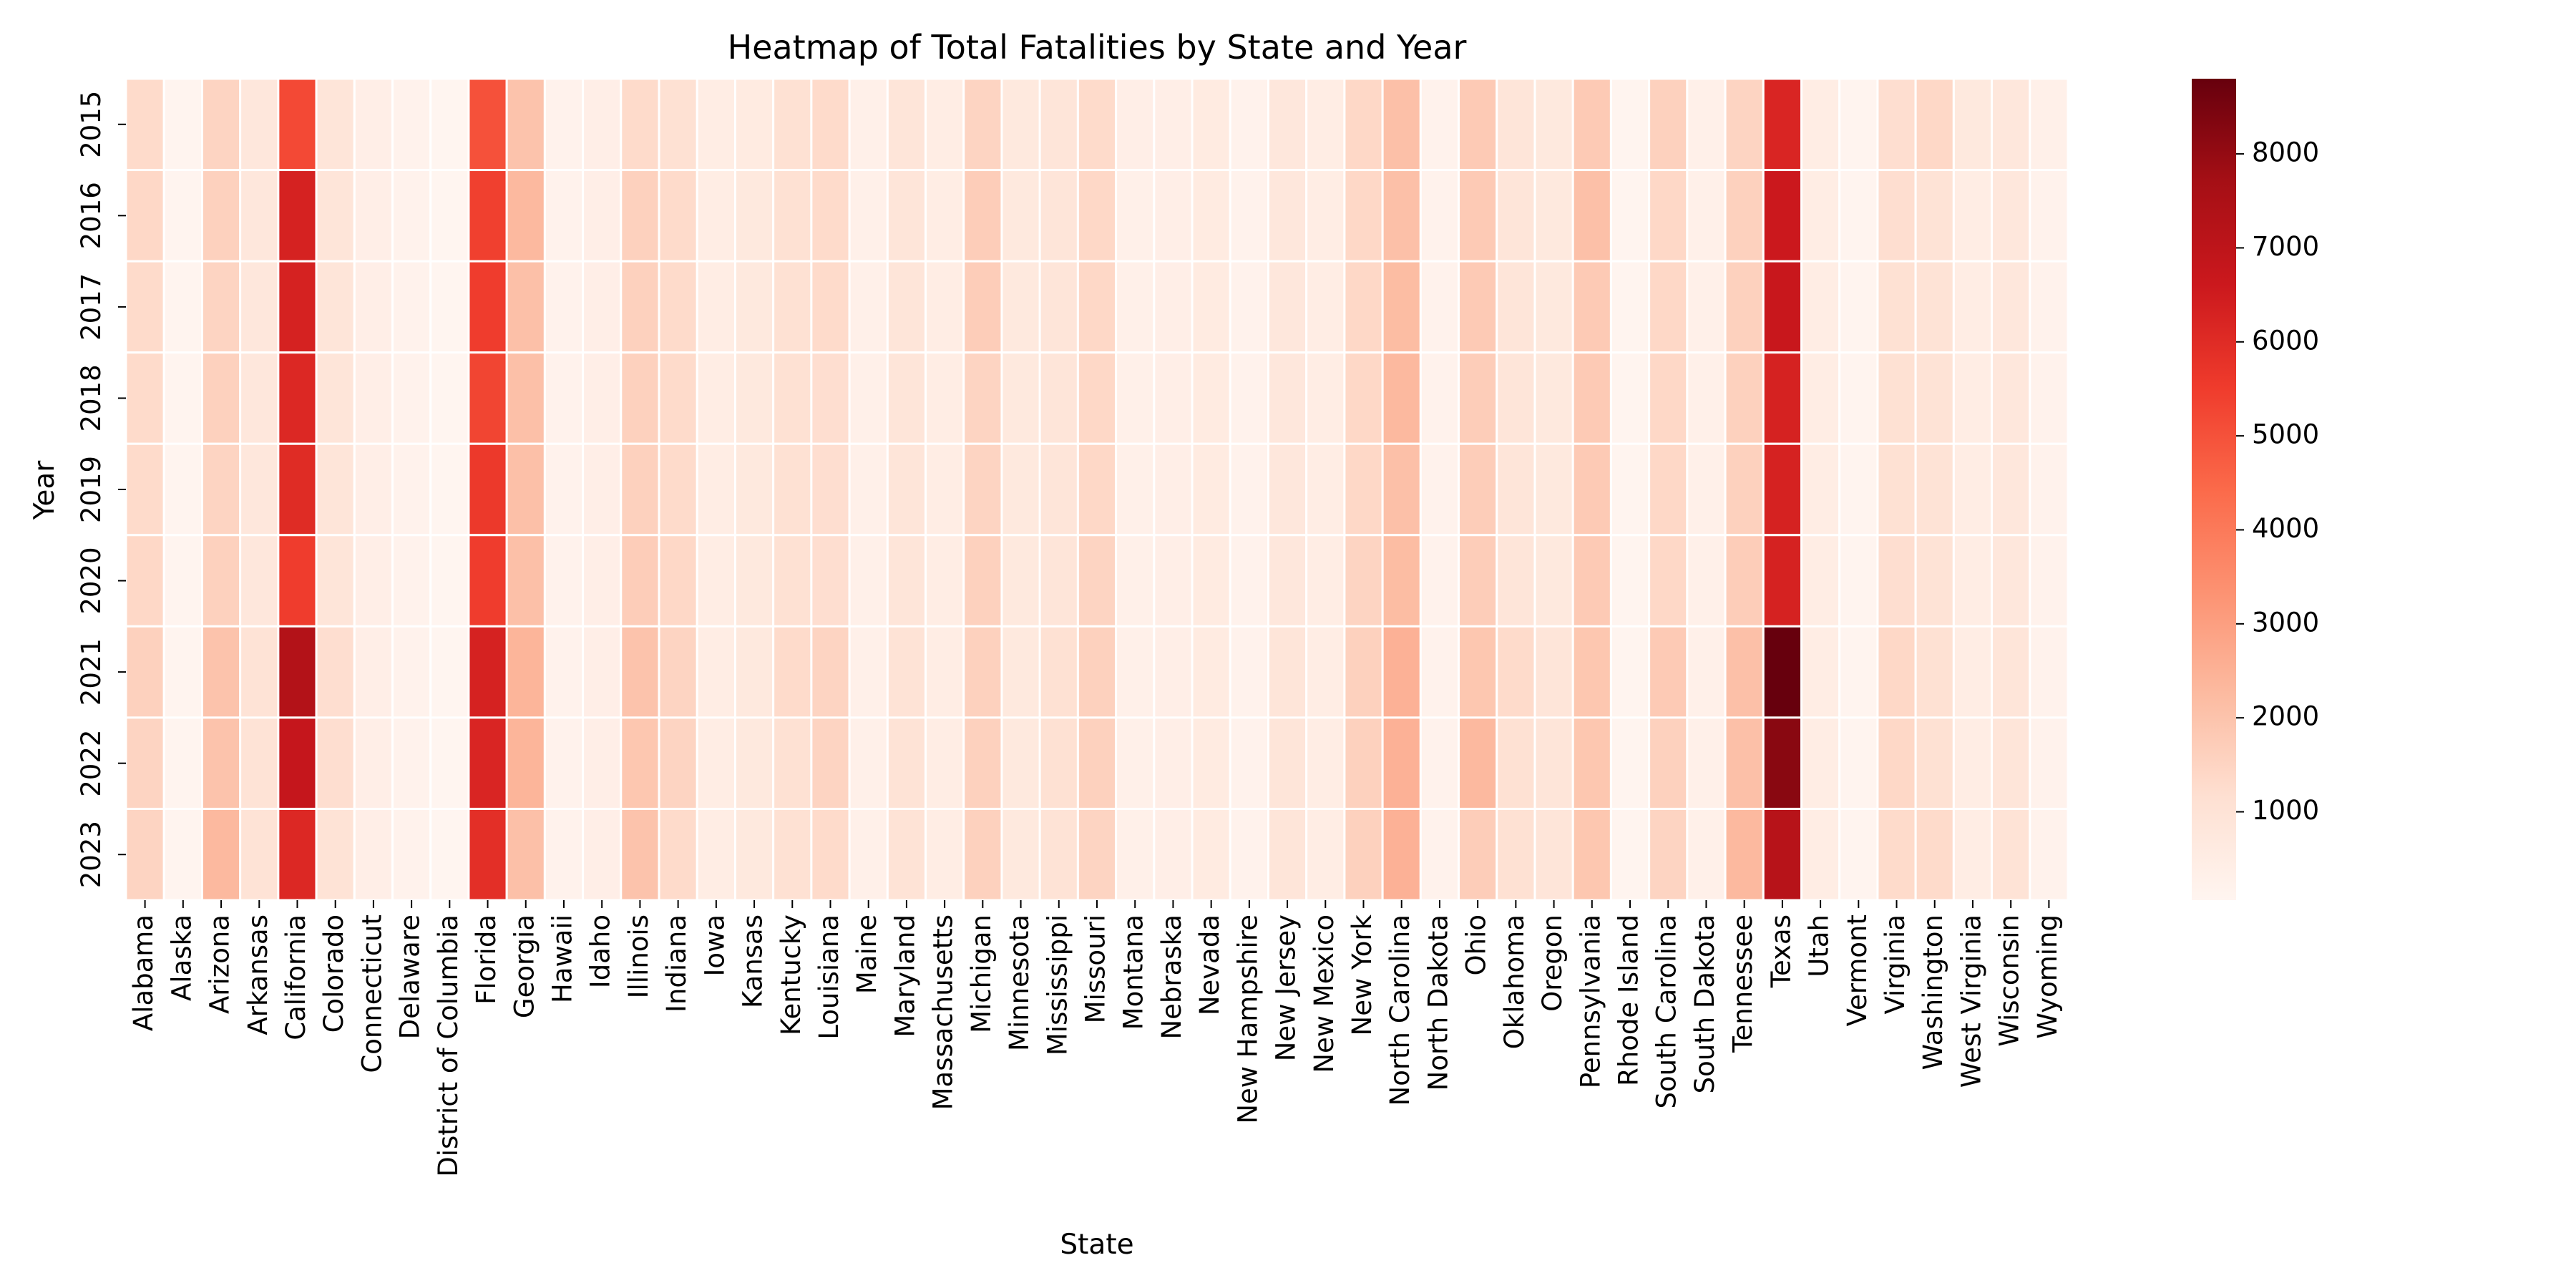  What do you see at coordinates (1057, 984) in the screenshot?
I see `x-tick-label: Mississippi` at bounding box center [1057, 984].